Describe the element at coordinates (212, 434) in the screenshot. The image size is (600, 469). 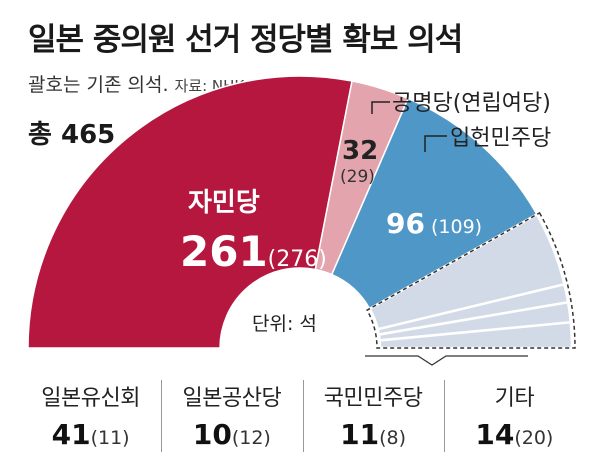
I see `seat-count: 10` at that location.